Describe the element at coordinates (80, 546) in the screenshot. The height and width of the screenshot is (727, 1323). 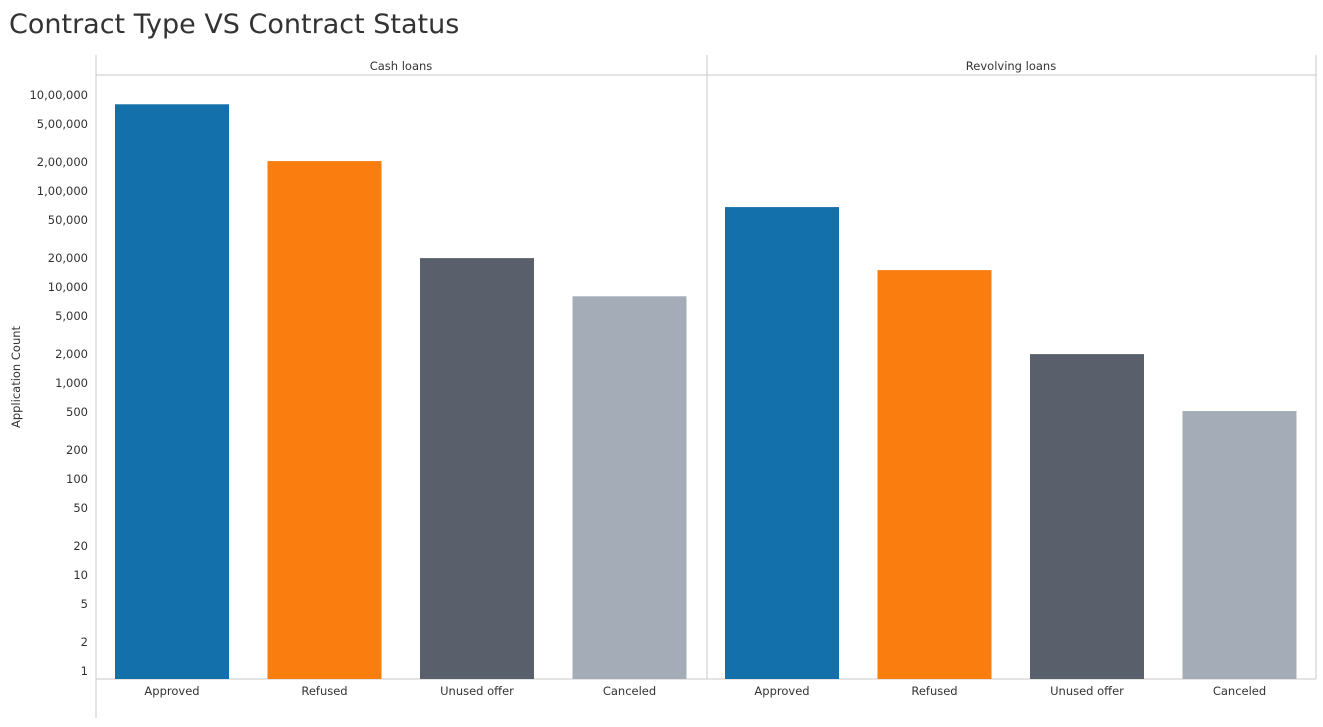
I see `y-tick-label: 20` at that location.